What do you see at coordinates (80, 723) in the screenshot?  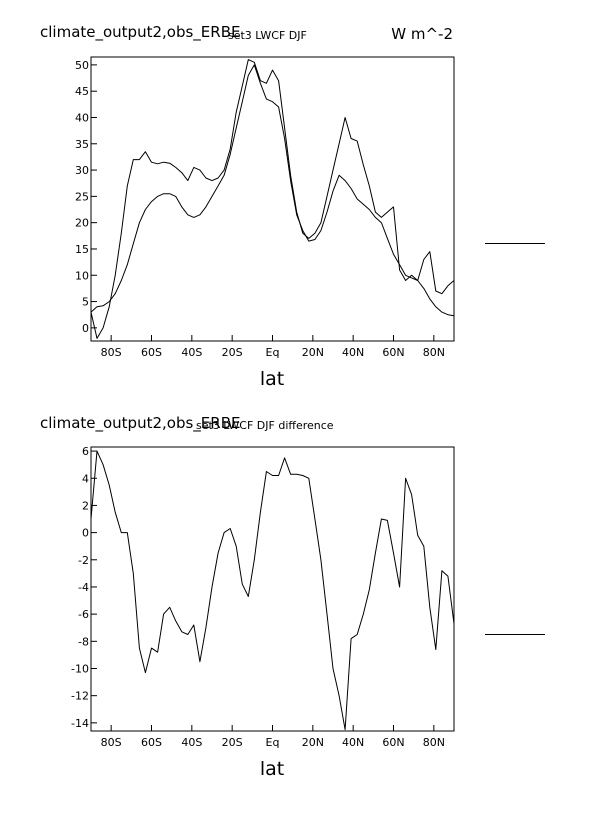 I see `bottom-panel-y-tick-label: -14` at bounding box center [80, 723].